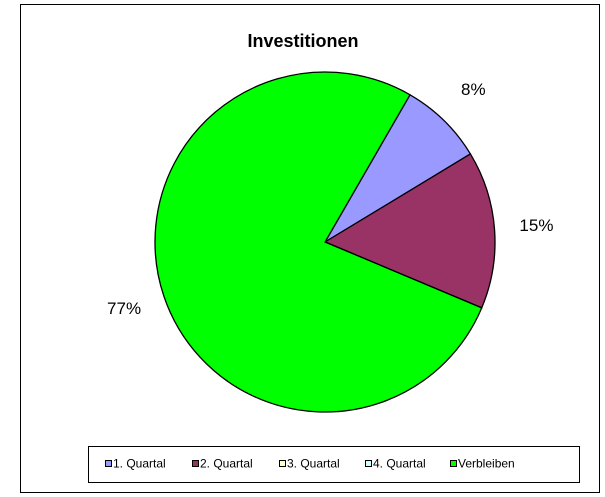 The image size is (605, 497). I want to click on legend-text: 1. Quartal, so click(139, 464).